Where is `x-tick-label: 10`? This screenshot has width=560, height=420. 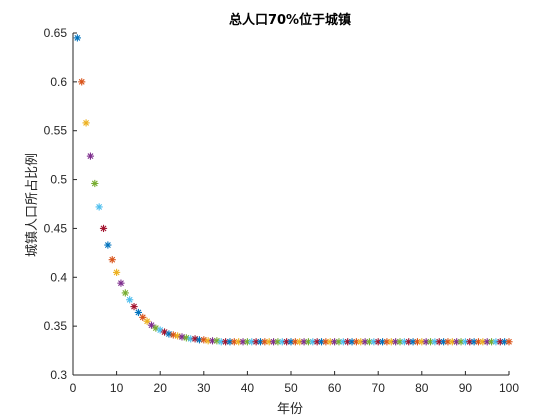 x-tick-label: 10 is located at coordinates (117, 388).